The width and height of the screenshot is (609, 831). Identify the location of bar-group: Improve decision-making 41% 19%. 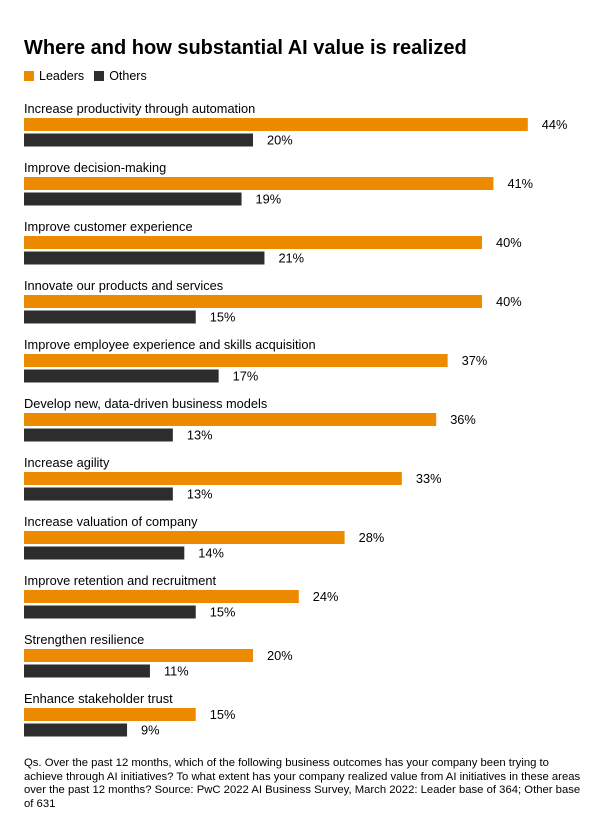
(278, 183).